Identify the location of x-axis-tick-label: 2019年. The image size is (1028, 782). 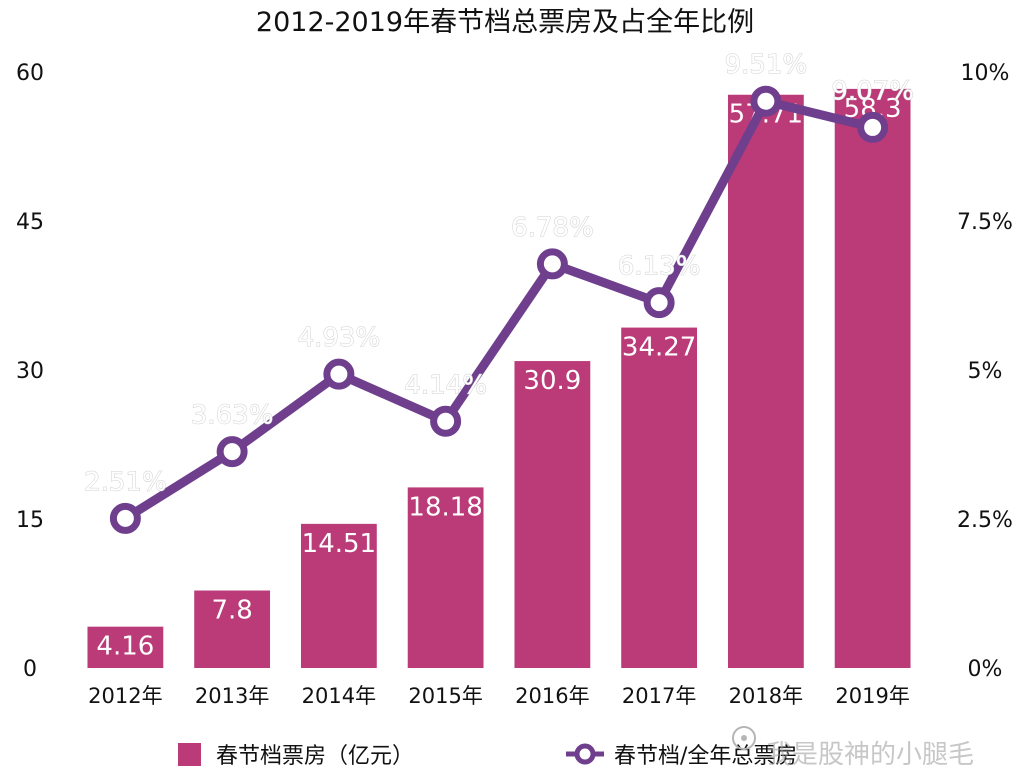
(872, 696).